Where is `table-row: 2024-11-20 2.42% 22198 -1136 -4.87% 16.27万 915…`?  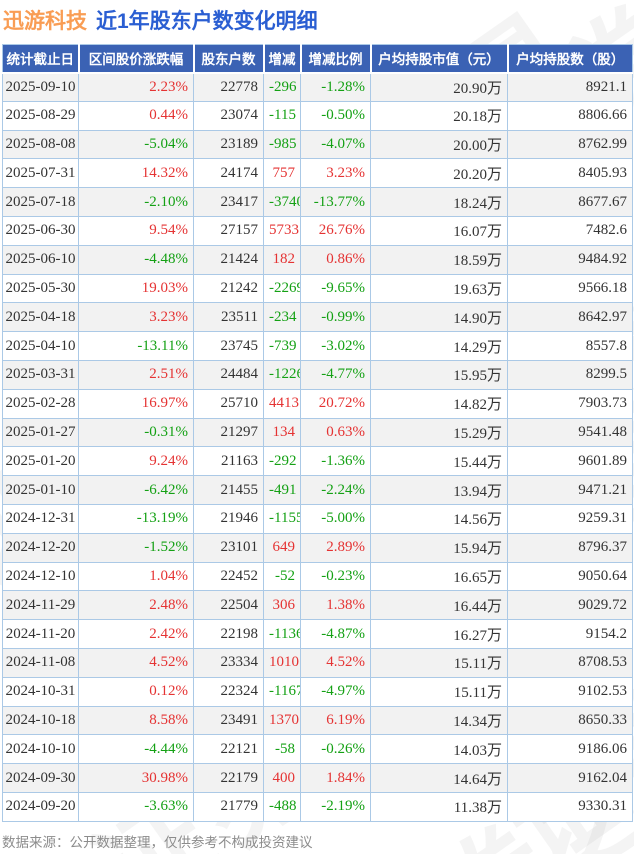
table-row: 2024-11-20 2.42% 22198 -1136 -4.87% 16.27万 915… is located at coordinates (317, 634).